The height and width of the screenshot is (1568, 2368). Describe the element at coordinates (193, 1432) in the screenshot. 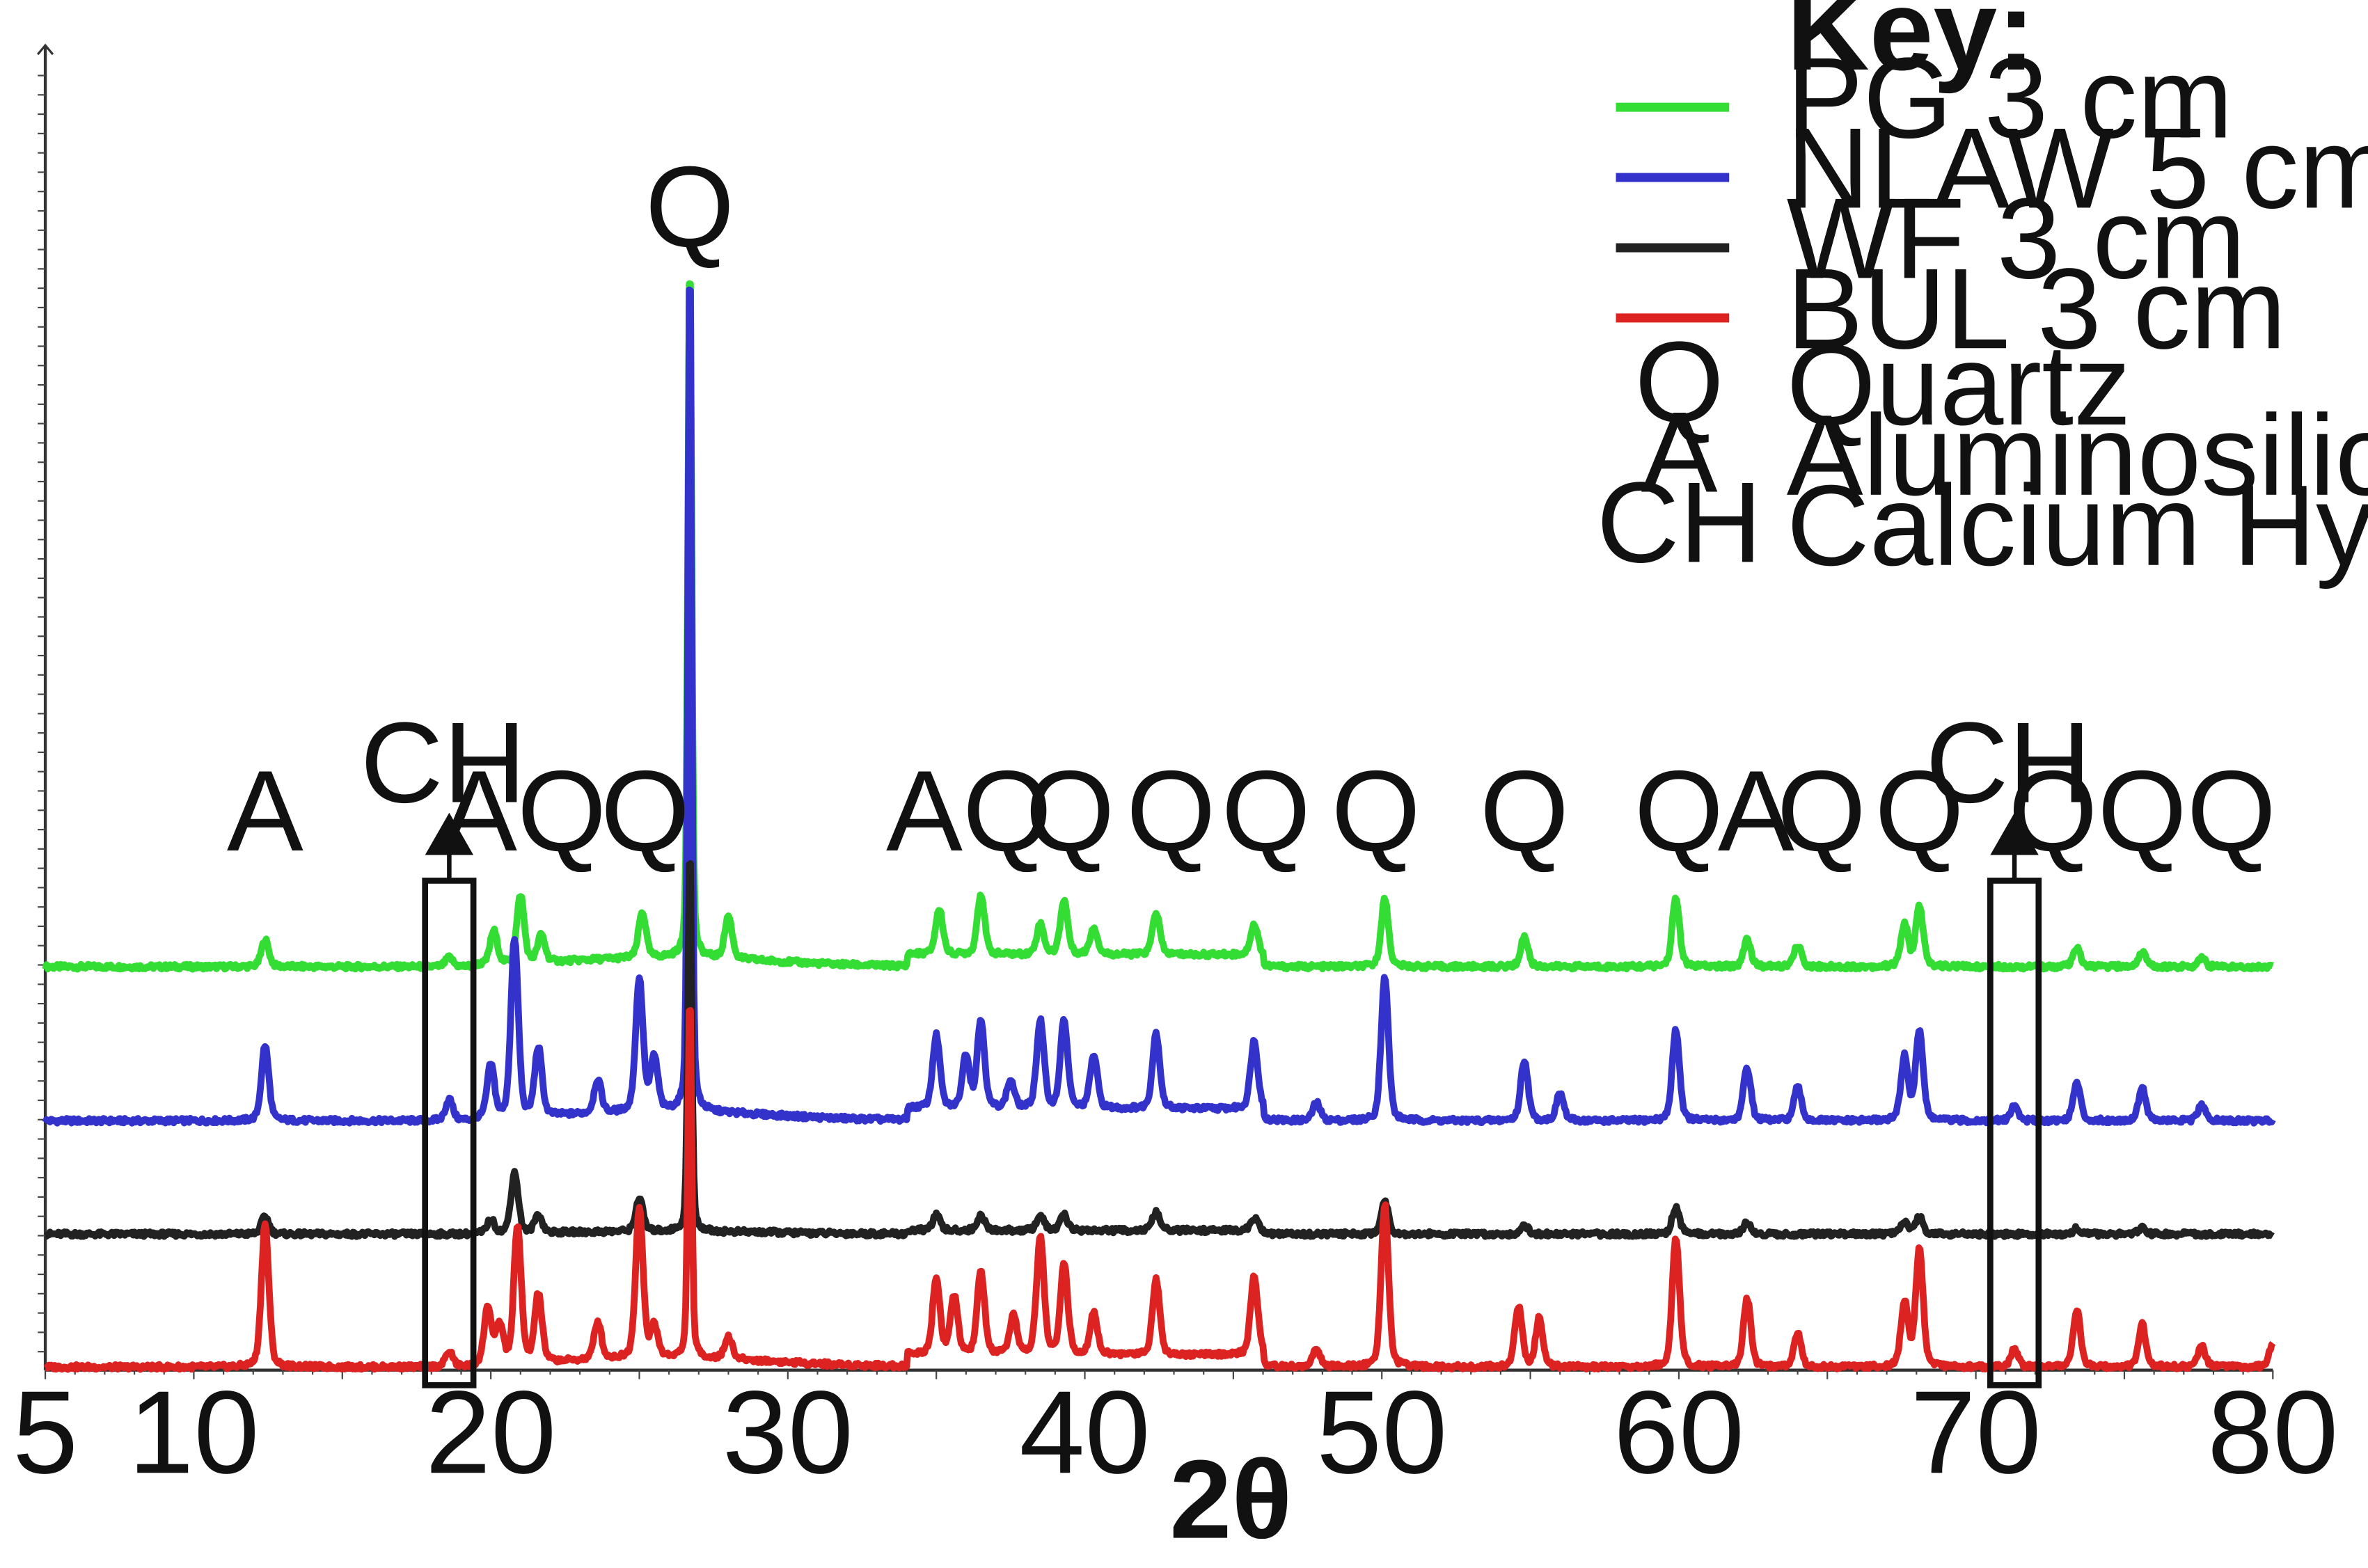

I see `x-tick-label: 10` at that location.